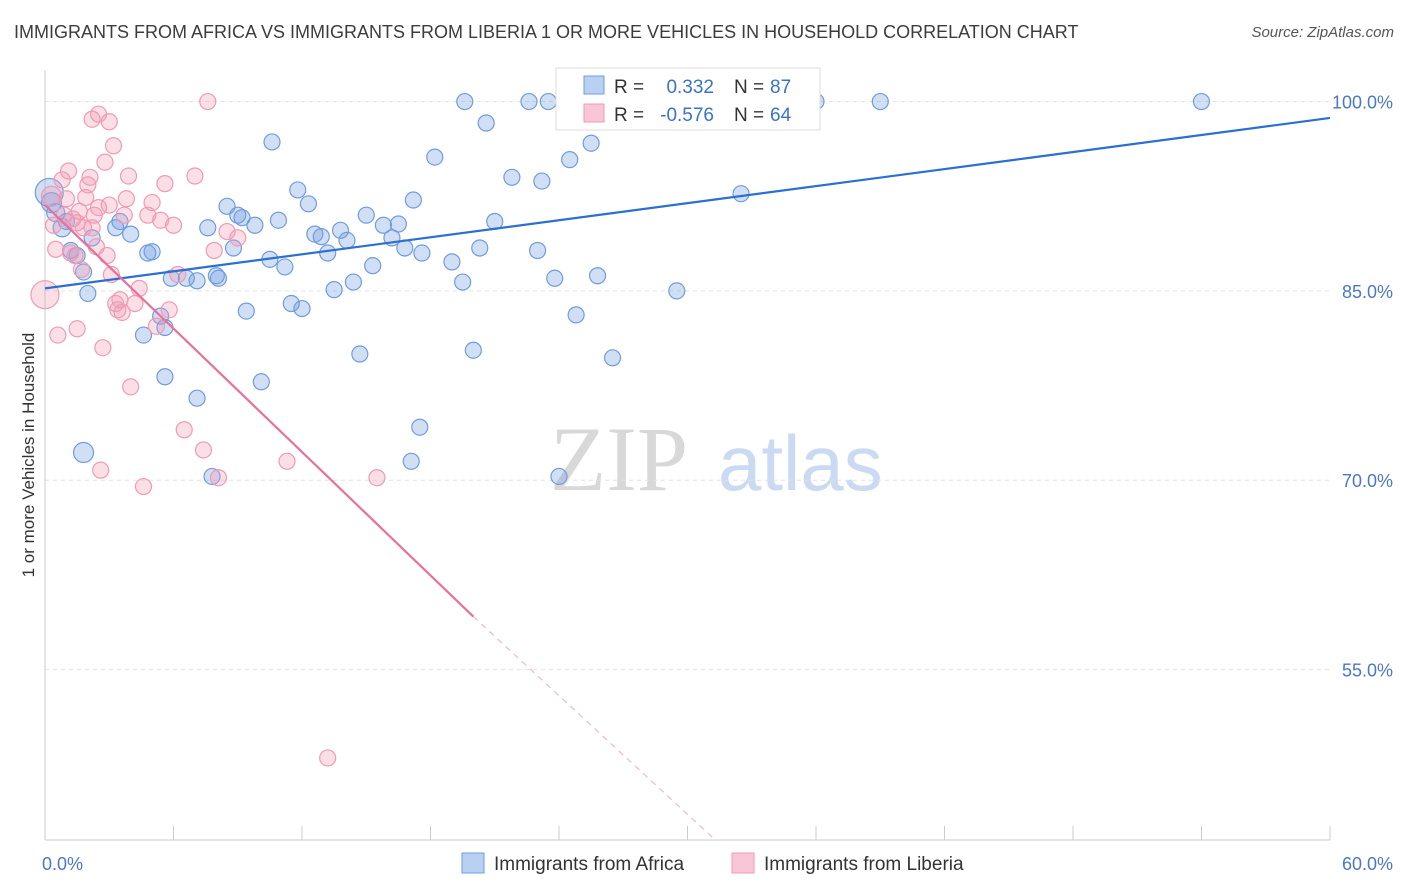 The height and width of the screenshot is (892, 1406). What do you see at coordinates (687, 833) in the screenshot?
I see `tick-marks` at bounding box center [687, 833].